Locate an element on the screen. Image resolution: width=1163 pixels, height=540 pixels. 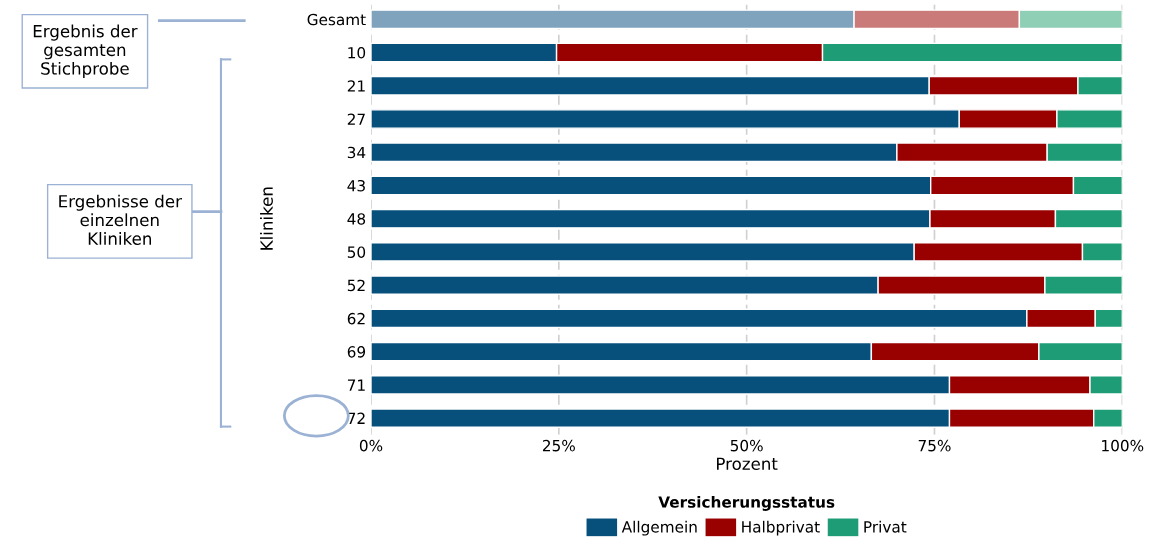
text: Ergebnis der gesamten Stichprobe is located at coordinates (85, 51).